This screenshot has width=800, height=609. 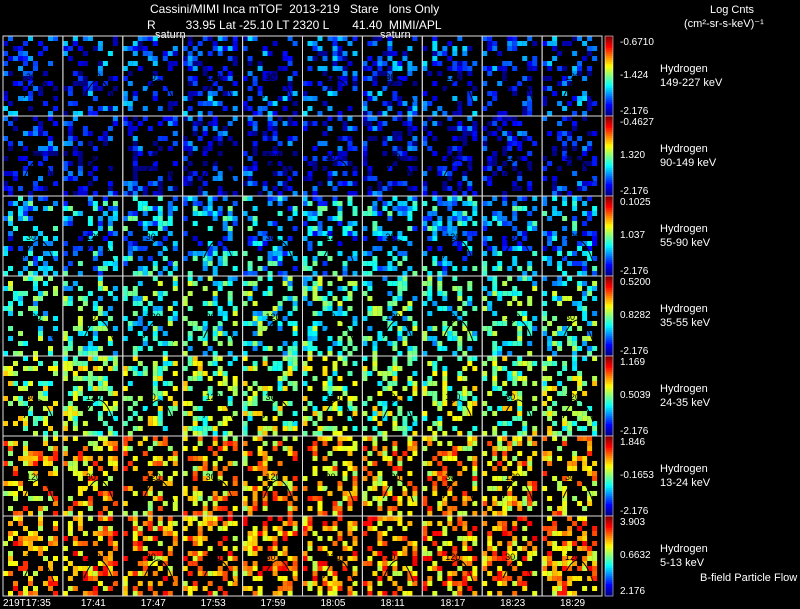 What do you see at coordinates (332, 396) in the screenshot?
I see `image-panel: 120` at bounding box center [332, 396].